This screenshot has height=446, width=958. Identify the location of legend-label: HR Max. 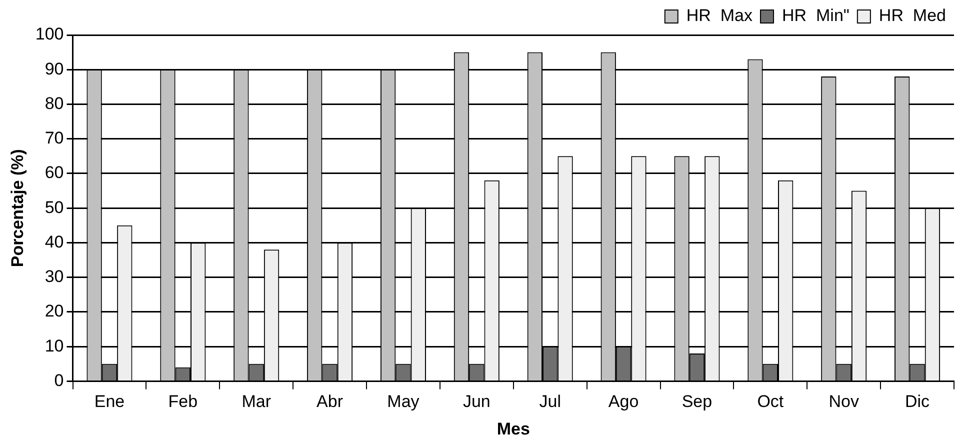
(719, 16).